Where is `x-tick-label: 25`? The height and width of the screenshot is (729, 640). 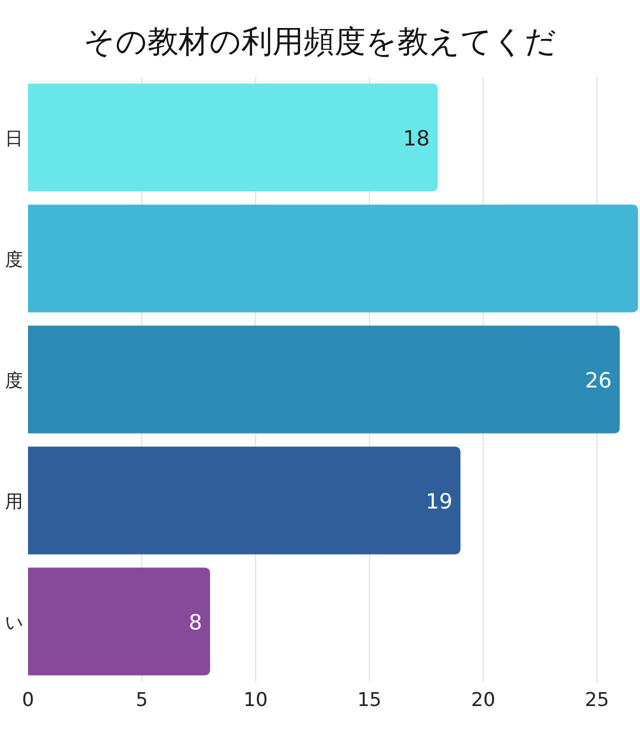
x-tick-label: 25 is located at coordinates (597, 700).